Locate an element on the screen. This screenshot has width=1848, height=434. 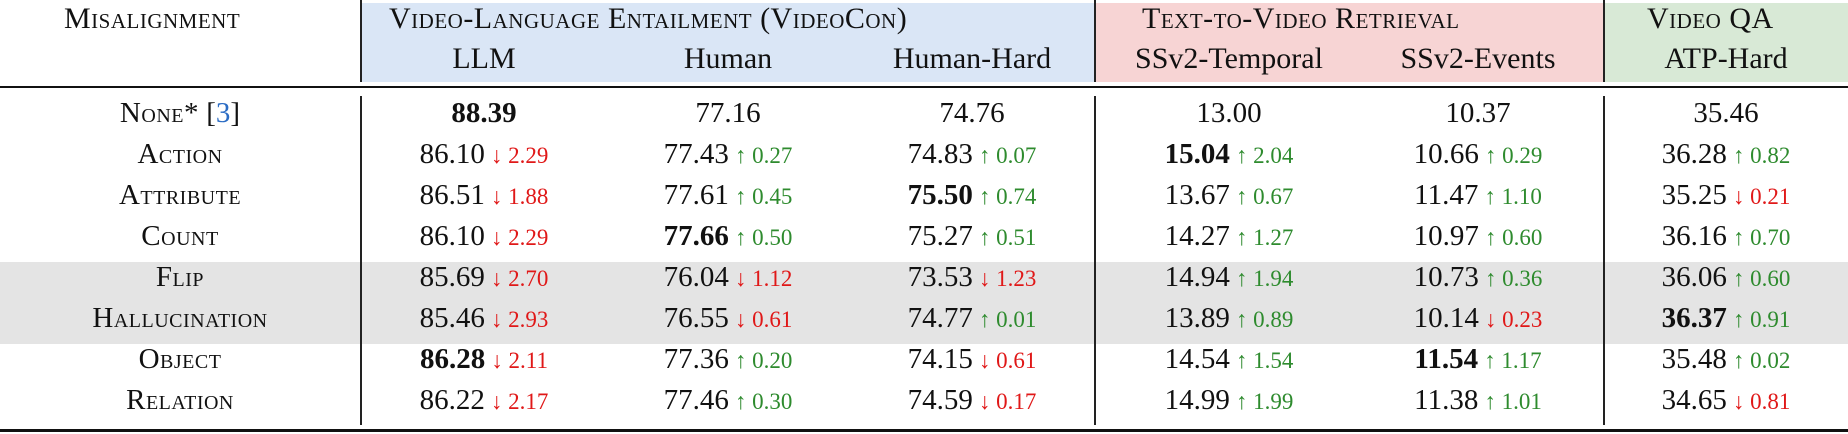
cell-value: 35.25 is located at coordinates (1694, 195).